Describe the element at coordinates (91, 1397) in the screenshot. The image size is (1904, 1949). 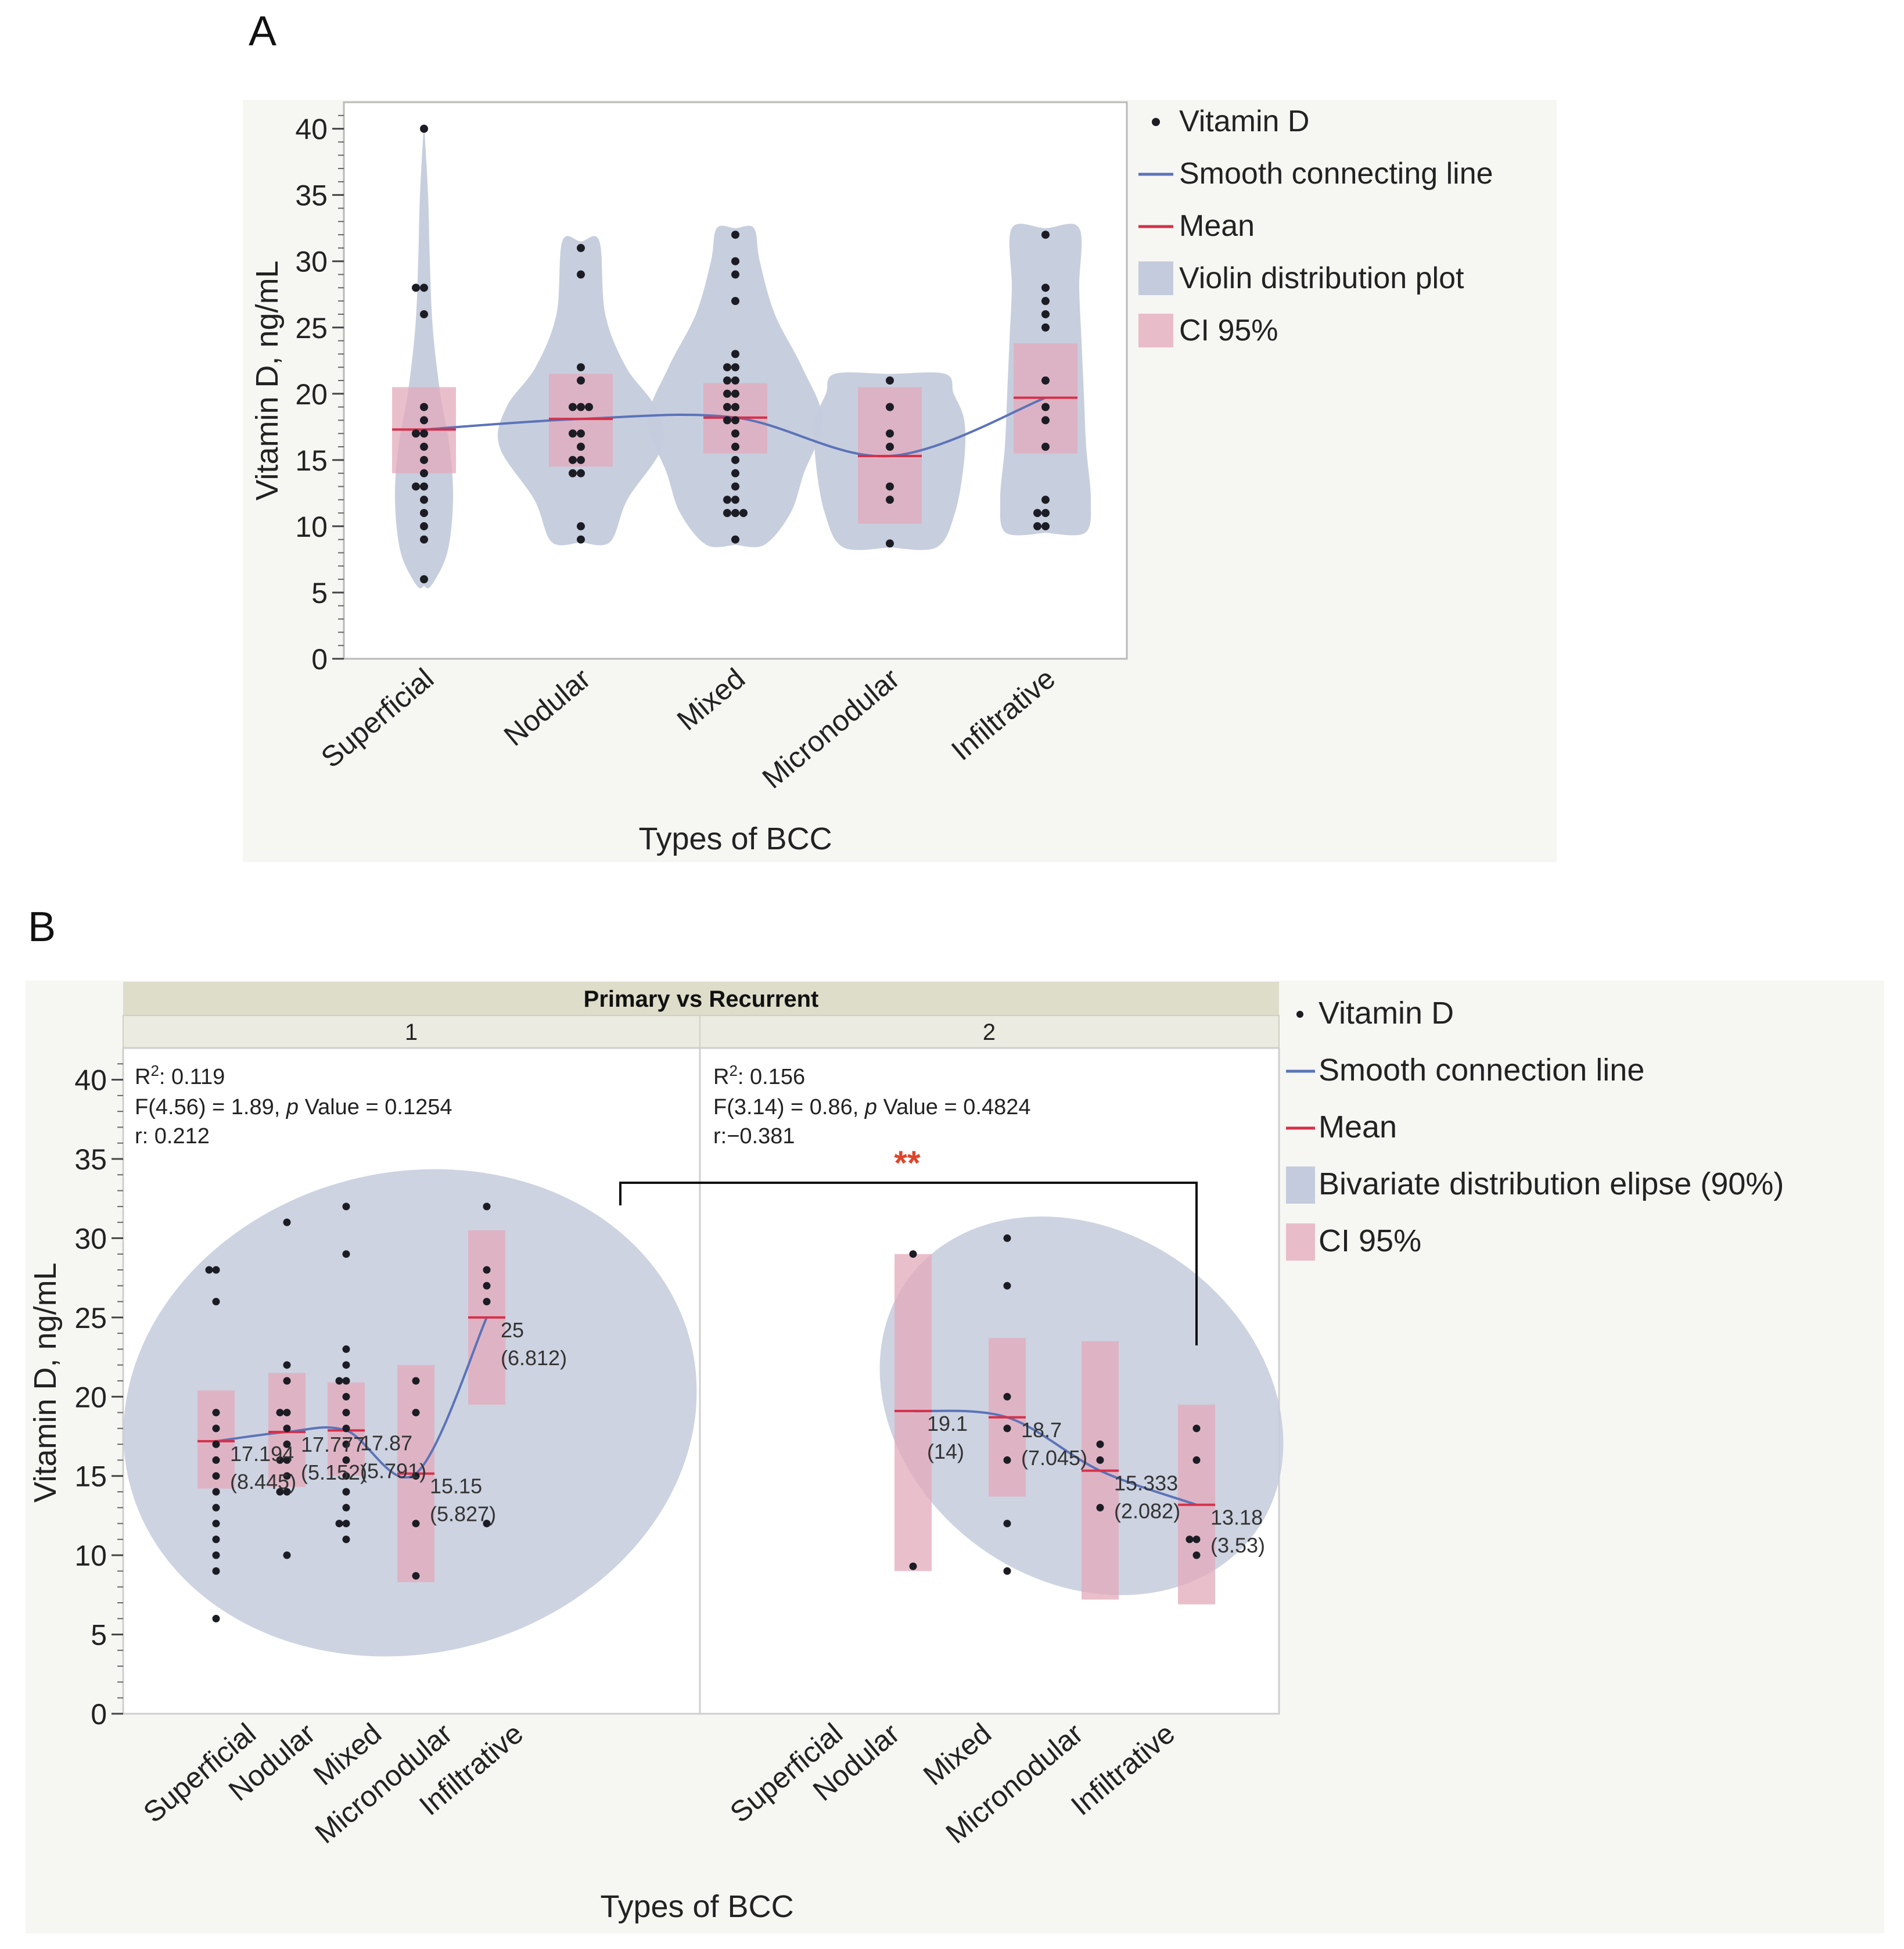
I see `panel-b-y-tick-label: 20` at that location.